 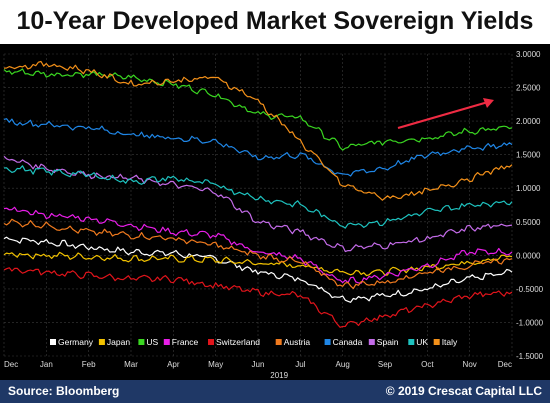 What do you see at coordinates (528, 121) in the screenshot?
I see `y-tick-label: 2.0000` at bounding box center [528, 121].